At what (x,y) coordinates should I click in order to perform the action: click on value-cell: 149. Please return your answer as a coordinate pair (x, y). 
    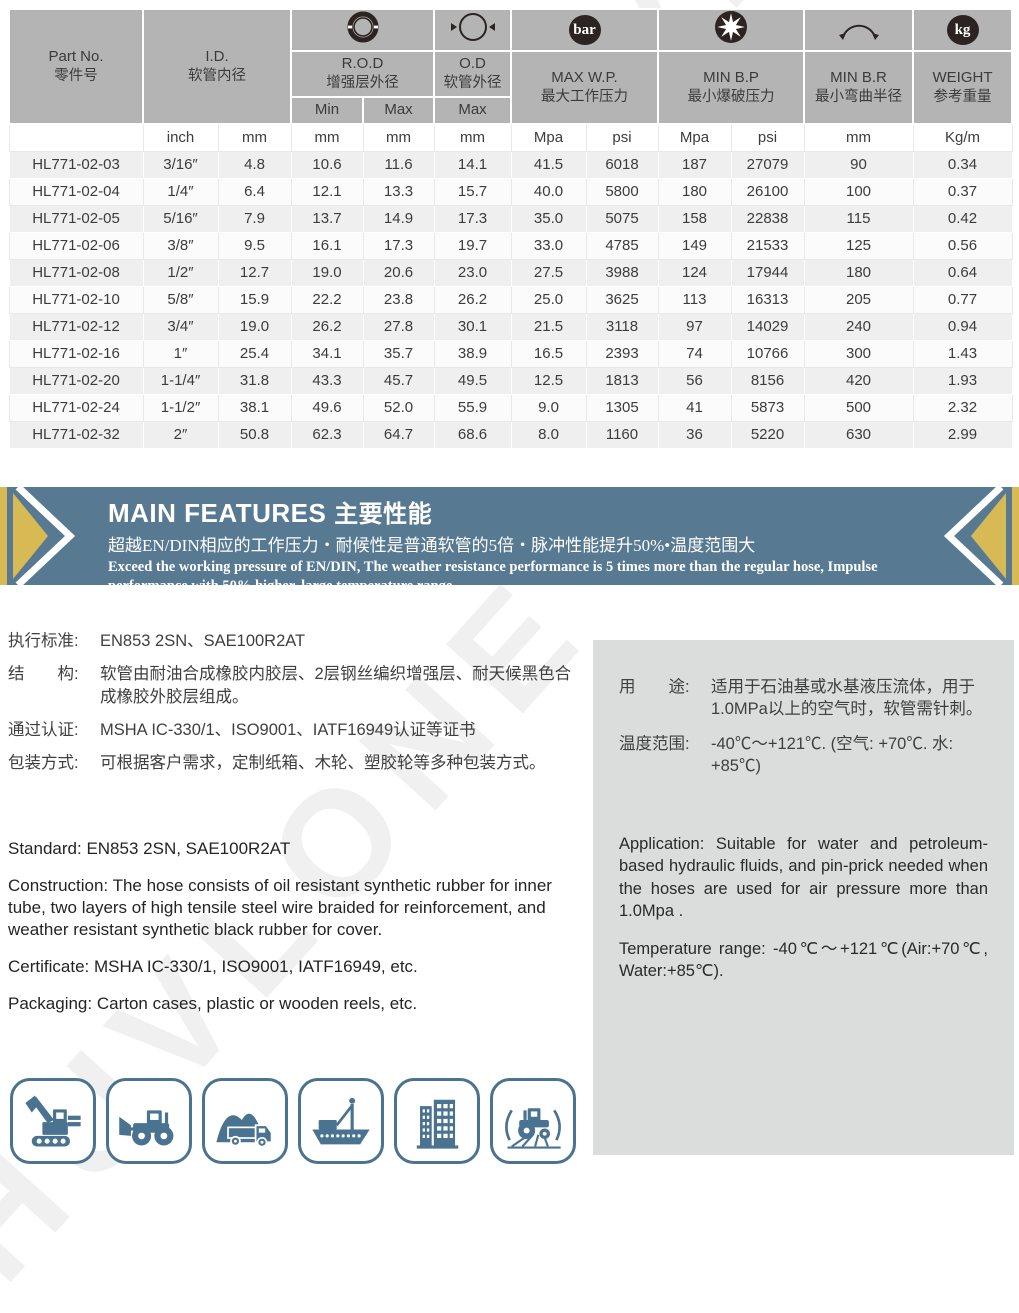
    Looking at the image, I should click on (694, 245).